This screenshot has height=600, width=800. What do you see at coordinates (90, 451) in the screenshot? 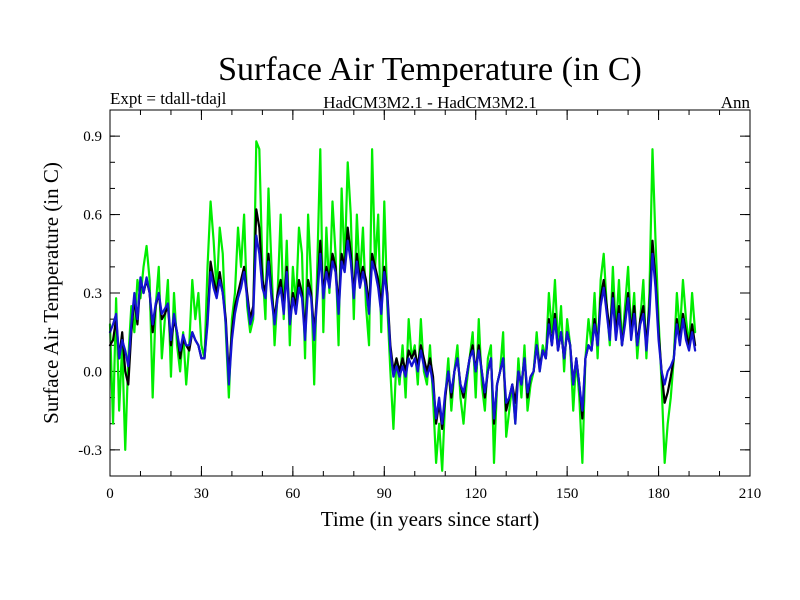
I see `y-tick-label: -0.3` at bounding box center [90, 451].